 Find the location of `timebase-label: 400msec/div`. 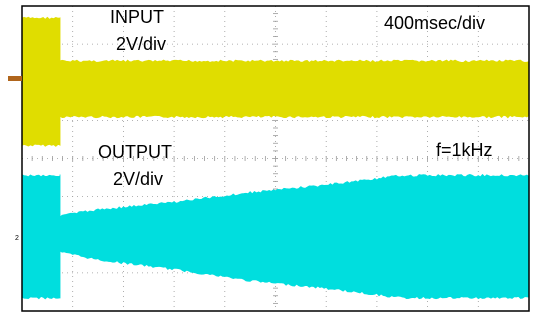

timebase-label: 400msec/div is located at coordinates (434, 23).